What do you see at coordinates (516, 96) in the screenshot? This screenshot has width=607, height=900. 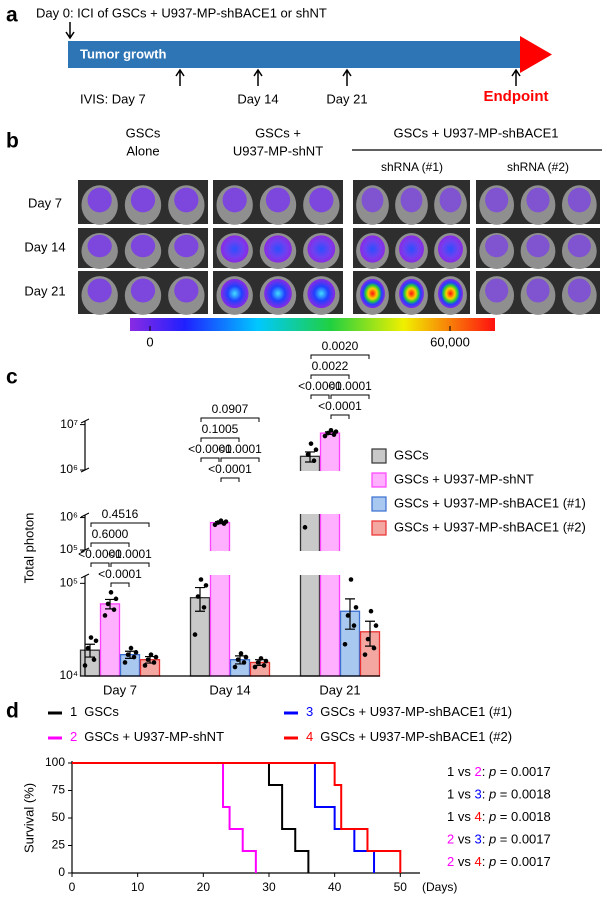 I see `endpoint: Endpoint` at bounding box center [516, 96].